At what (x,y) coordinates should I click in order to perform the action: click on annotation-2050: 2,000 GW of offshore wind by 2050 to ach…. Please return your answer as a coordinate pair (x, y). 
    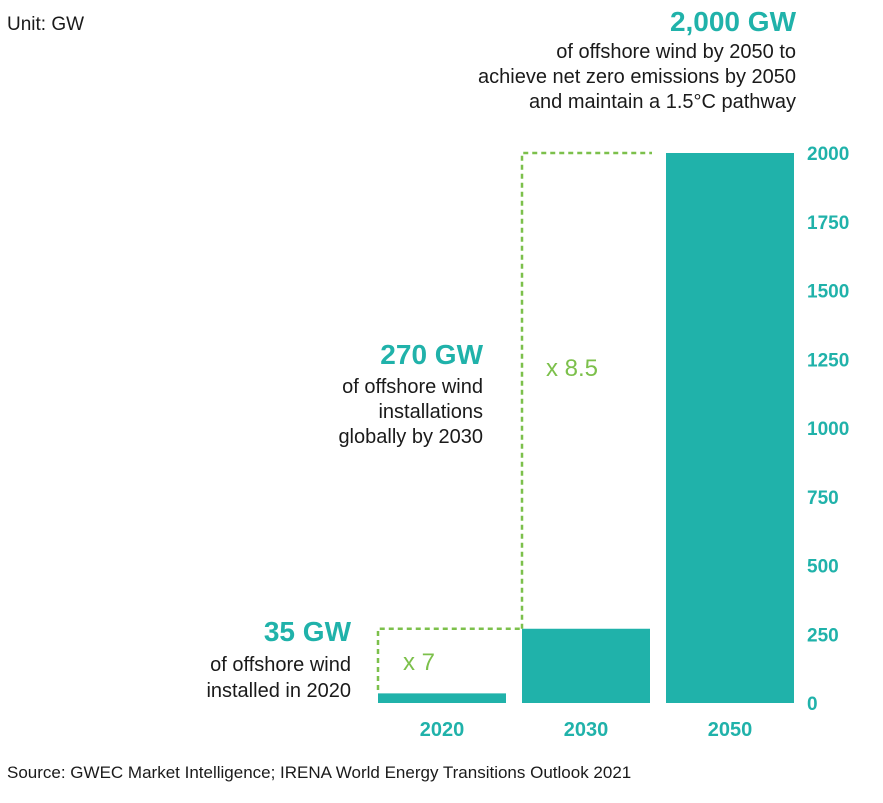
    Looking at the image, I should click on (637, 61).